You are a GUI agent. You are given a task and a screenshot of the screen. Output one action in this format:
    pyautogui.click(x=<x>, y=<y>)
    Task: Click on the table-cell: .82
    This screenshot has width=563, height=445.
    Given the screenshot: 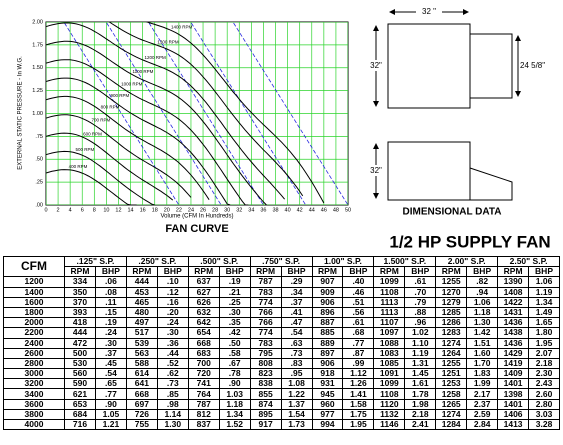 What is the action you would take?
    pyautogui.click(x=482, y=282)
    